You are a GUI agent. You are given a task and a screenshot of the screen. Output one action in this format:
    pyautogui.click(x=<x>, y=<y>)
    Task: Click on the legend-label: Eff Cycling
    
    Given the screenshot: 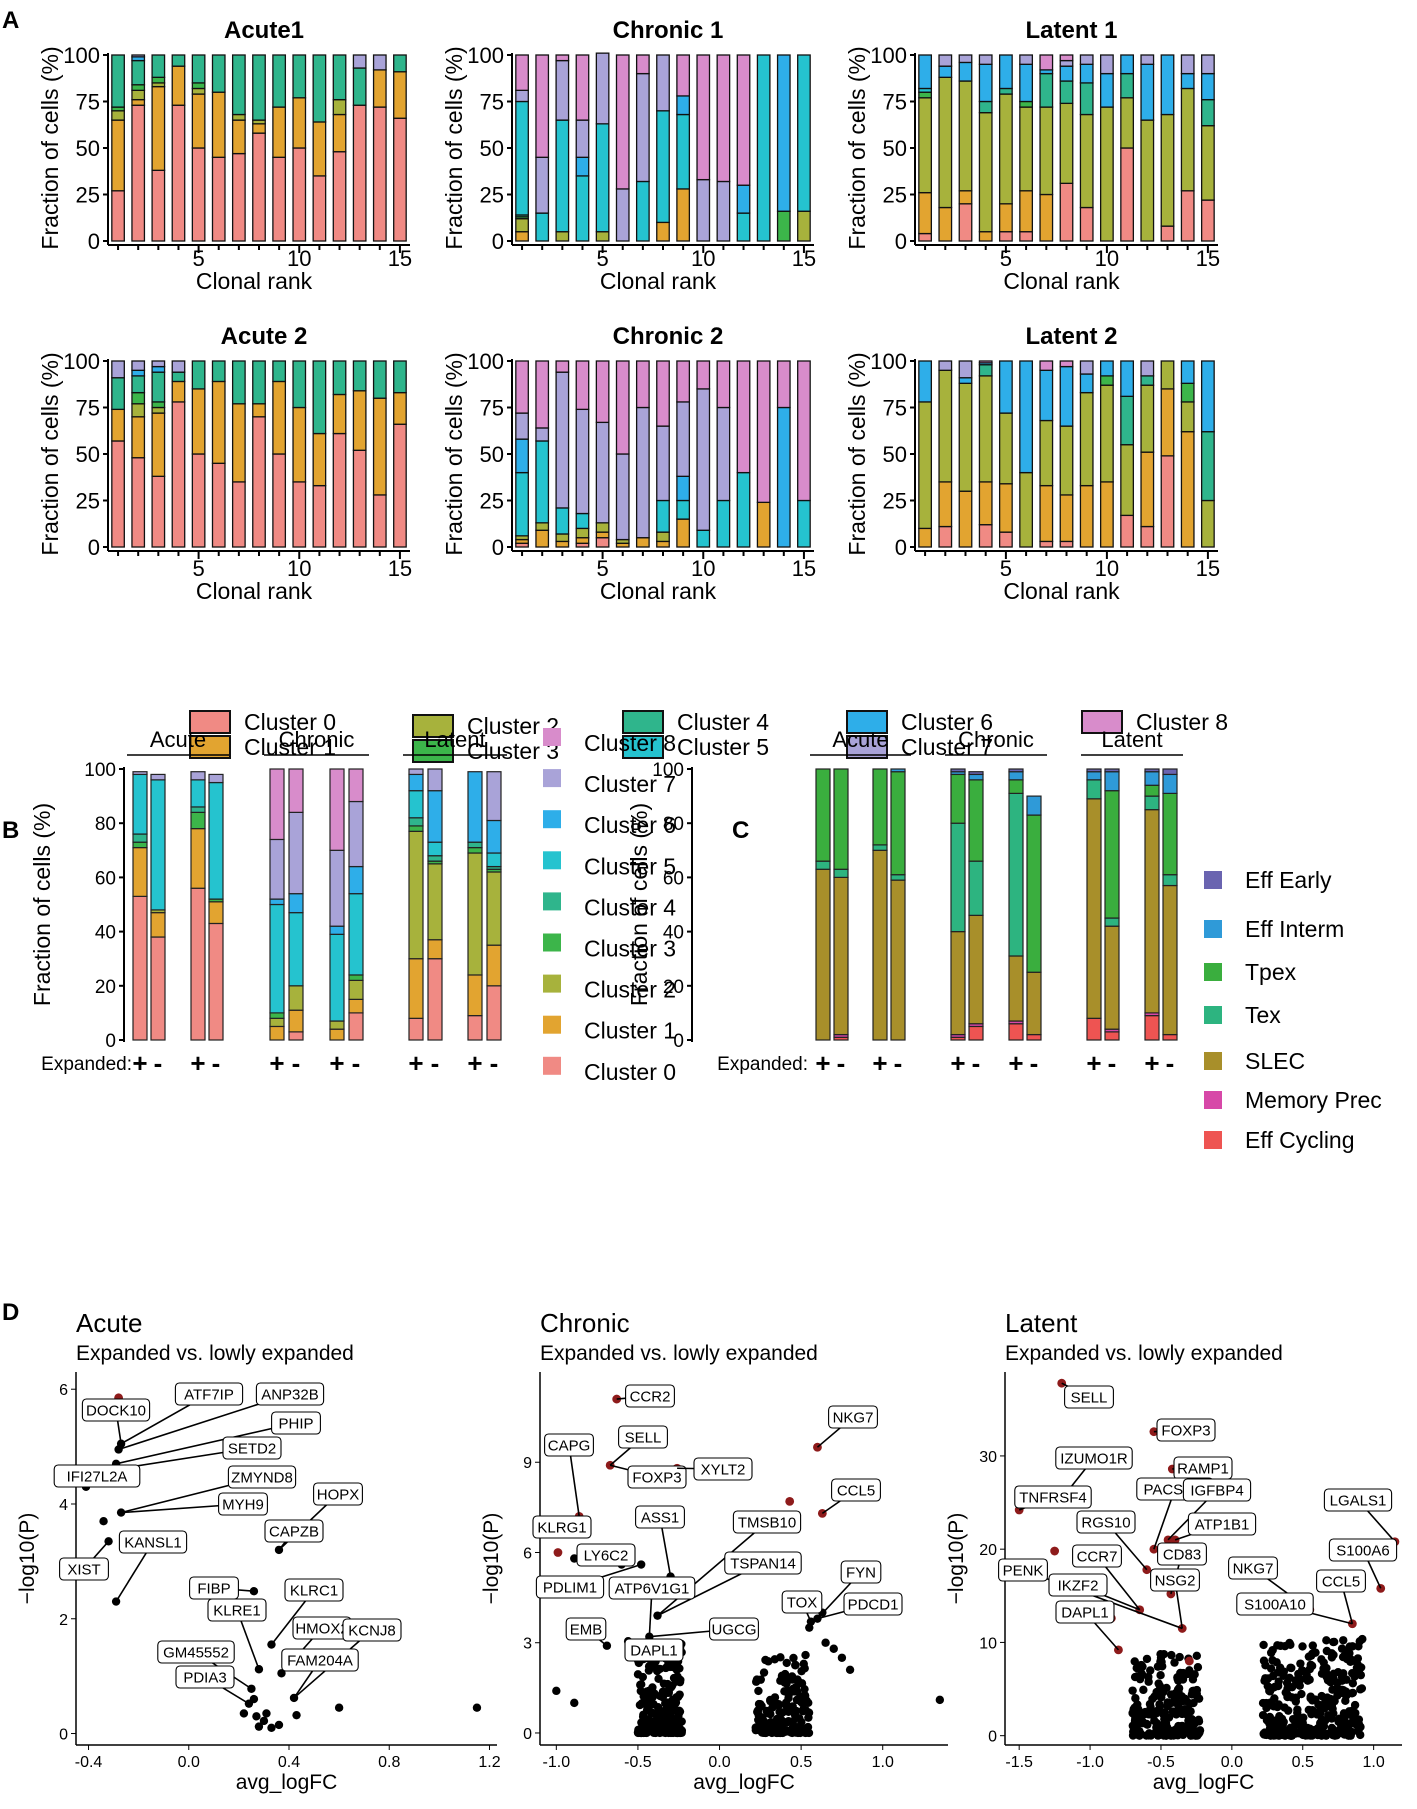 What is the action you would take?
    pyautogui.click(x=1300, y=1140)
    